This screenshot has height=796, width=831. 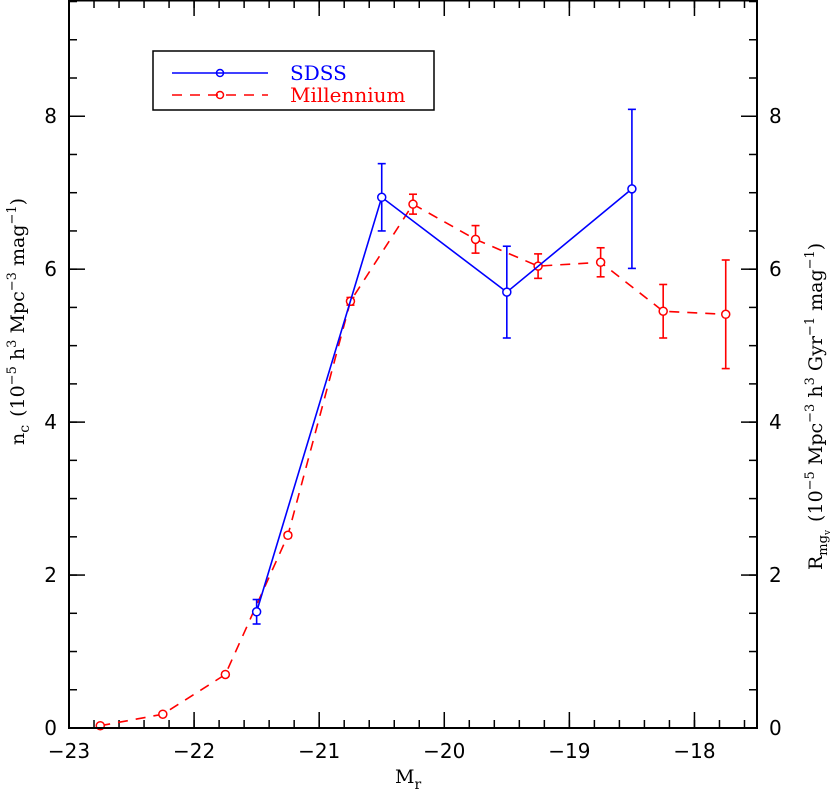 What do you see at coordinates (569, 751) in the screenshot?
I see `x-tick-label: −19` at bounding box center [569, 751].